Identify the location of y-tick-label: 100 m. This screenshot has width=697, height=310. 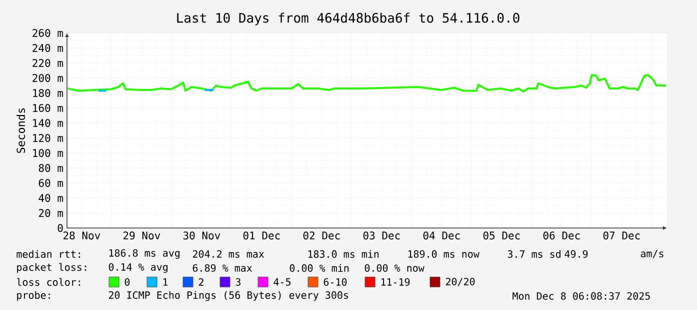
(48, 153).